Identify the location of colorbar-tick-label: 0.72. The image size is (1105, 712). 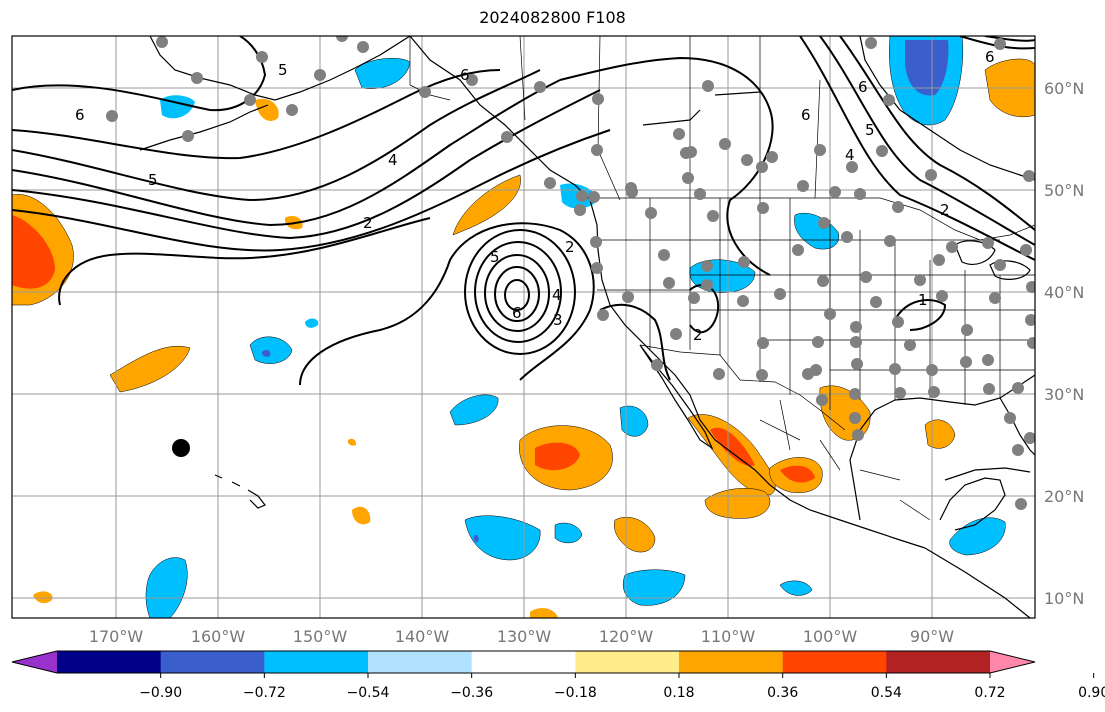
(989, 693).